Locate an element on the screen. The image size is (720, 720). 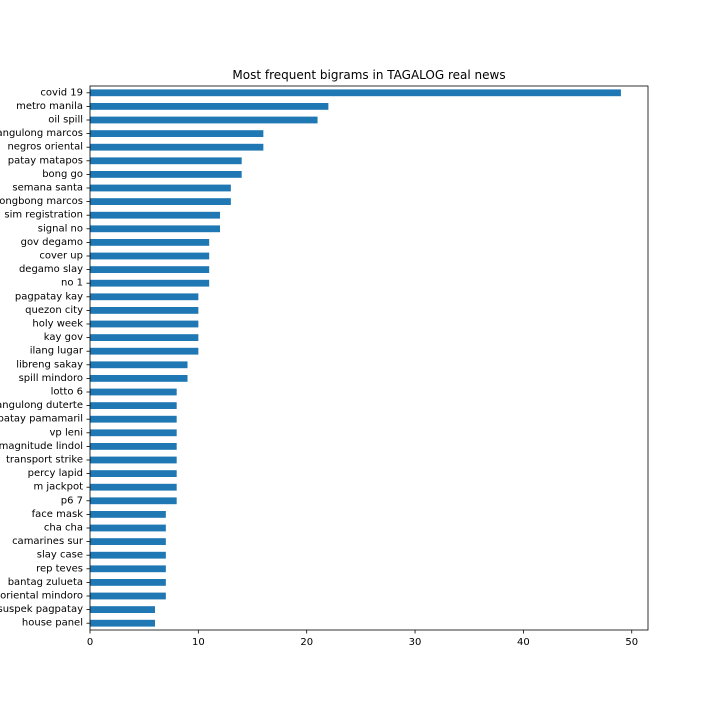
y-tick-label: rep teves is located at coordinates (59, 568).